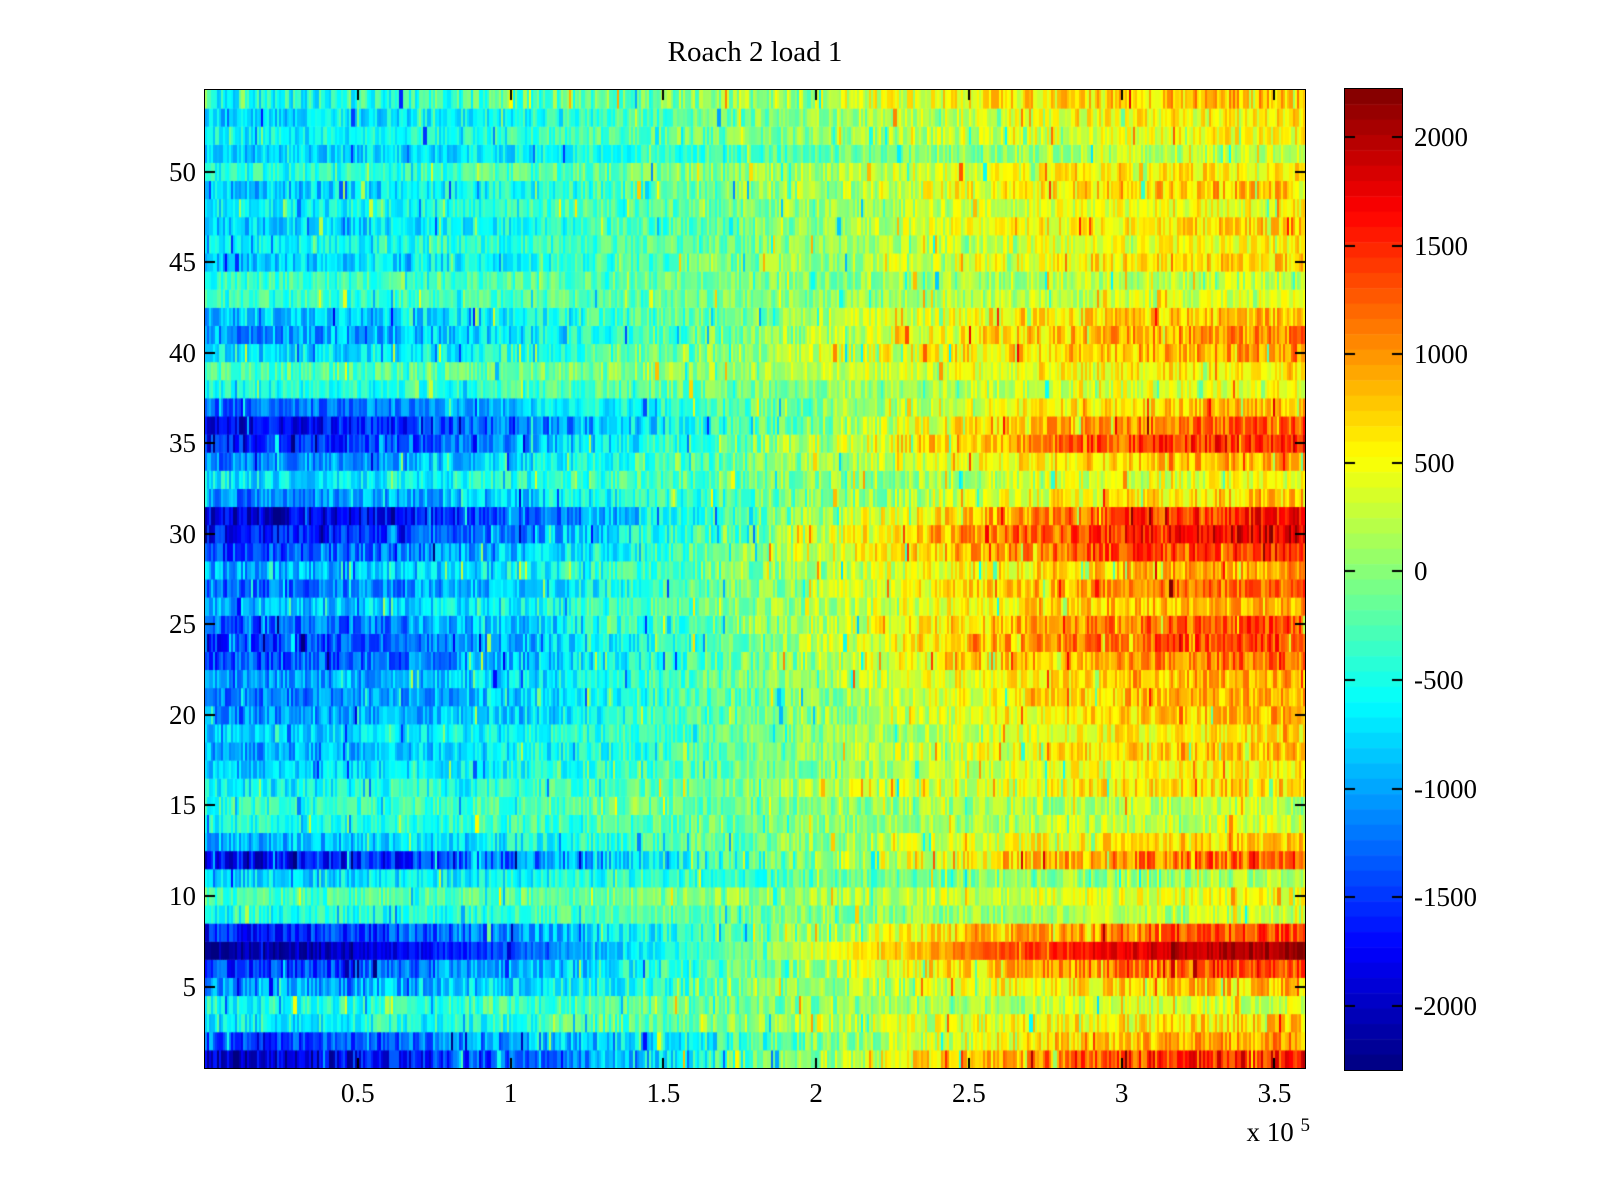  What do you see at coordinates (182, 171) in the screenshot?
I see `y-tick-label: 50` at bounding box center [182, 171].